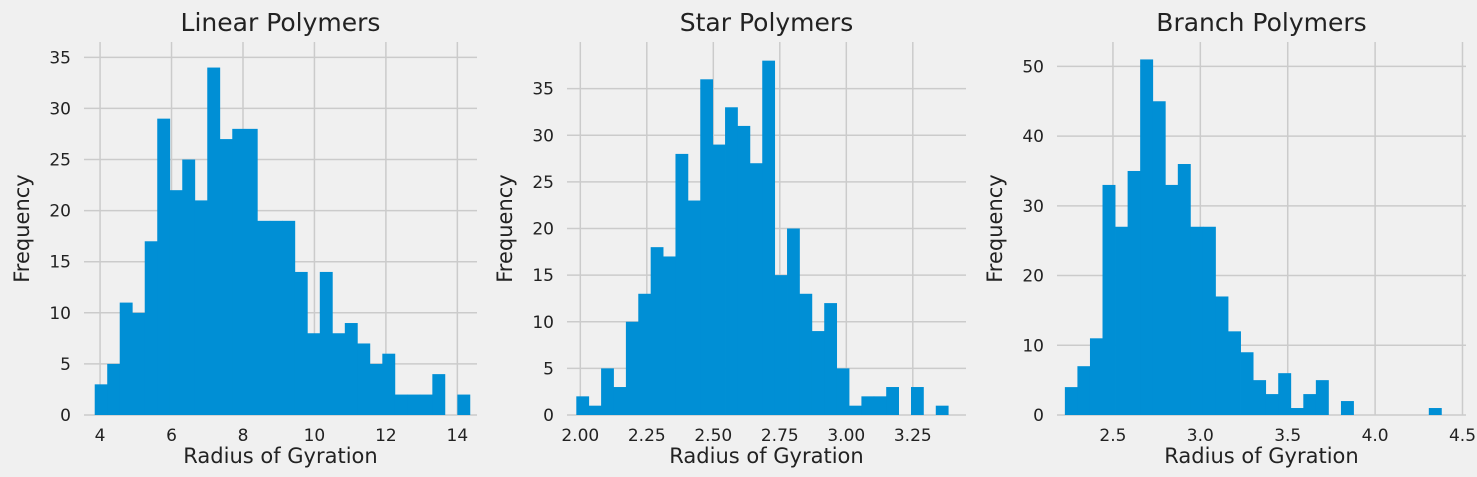 This screenshot has height=477, width=1477. What do you see at coordinates (1287, 436) in the screenshot?
I see `x-tick-label: 3.5` at bounding box center [1287, 436].